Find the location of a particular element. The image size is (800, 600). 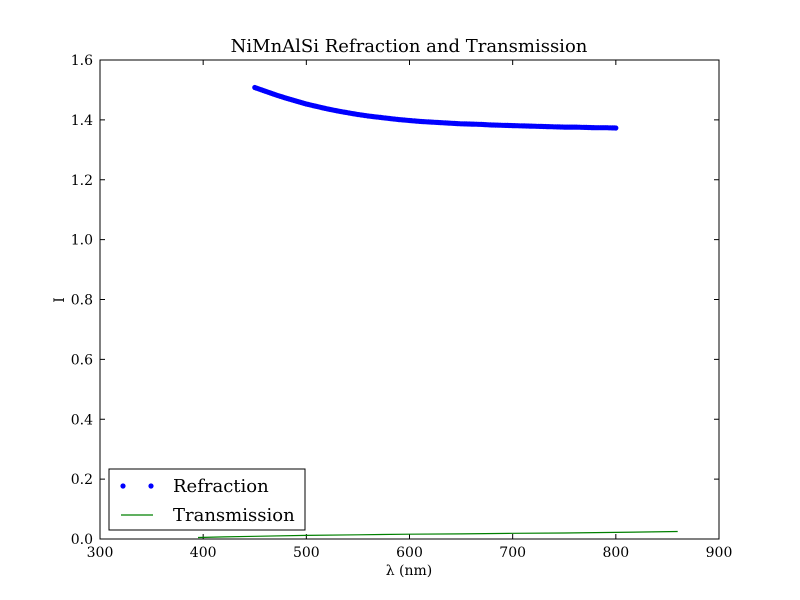

legend-label-refraction: Refraction is located at coordinates (221, 486).